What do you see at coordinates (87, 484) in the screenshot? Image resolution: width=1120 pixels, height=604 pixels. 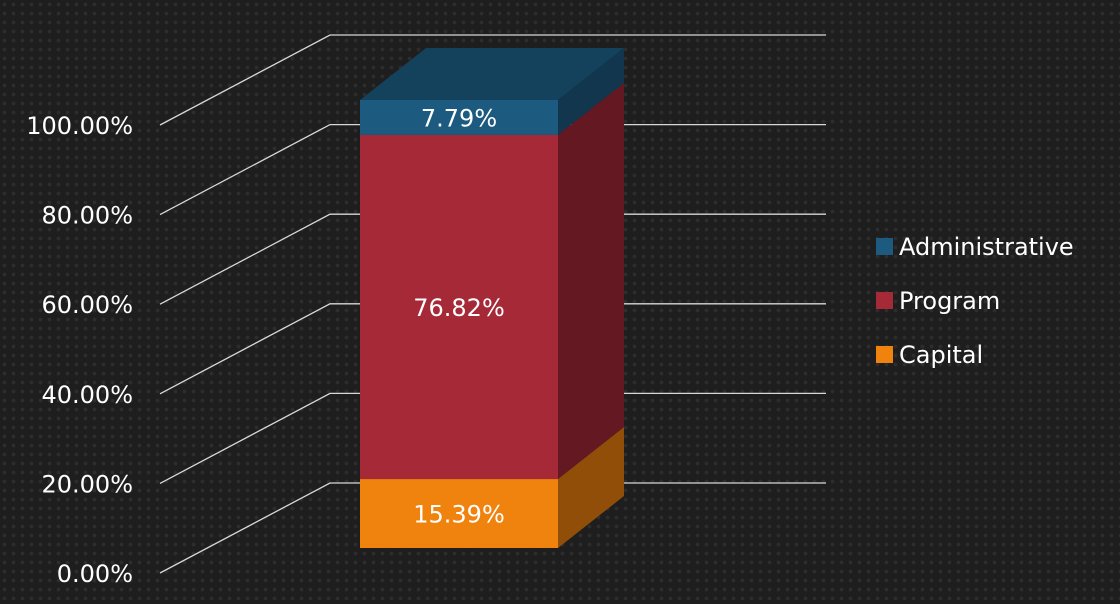 I see `y-tick-label: 20.00%` at bounding box center [87, 484].